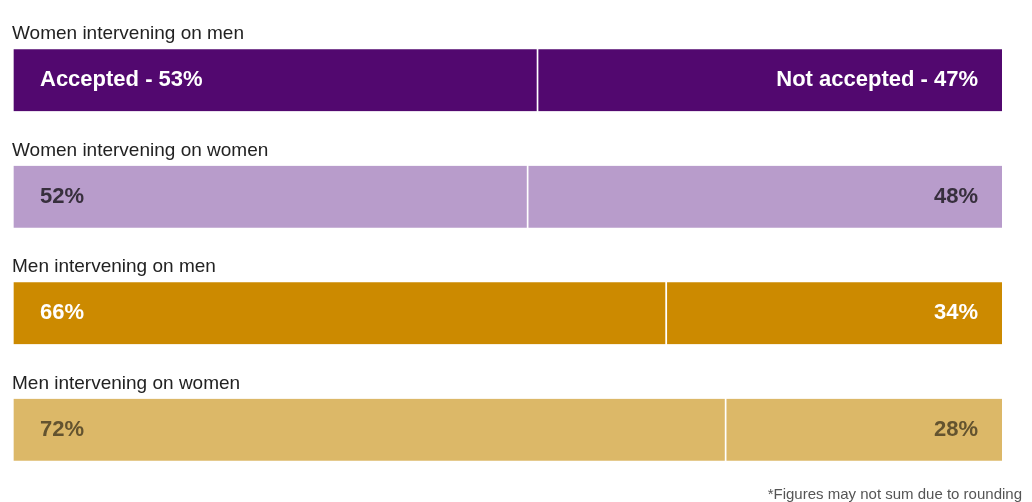 Image resolution: width=1032 pixels, height=502 pixels. I want to click on data-label: 48%, so click(955, 195).